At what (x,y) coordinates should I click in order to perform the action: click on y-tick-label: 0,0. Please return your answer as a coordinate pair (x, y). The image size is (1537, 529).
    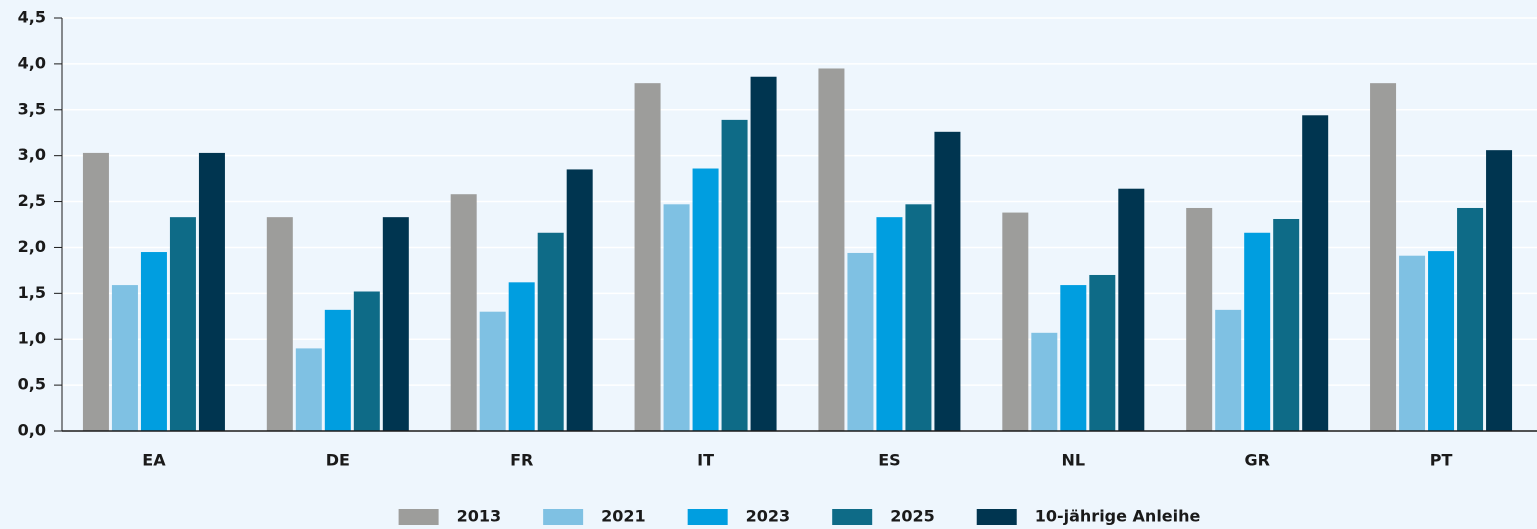
    Looking at the image, I should click on (32, 430).